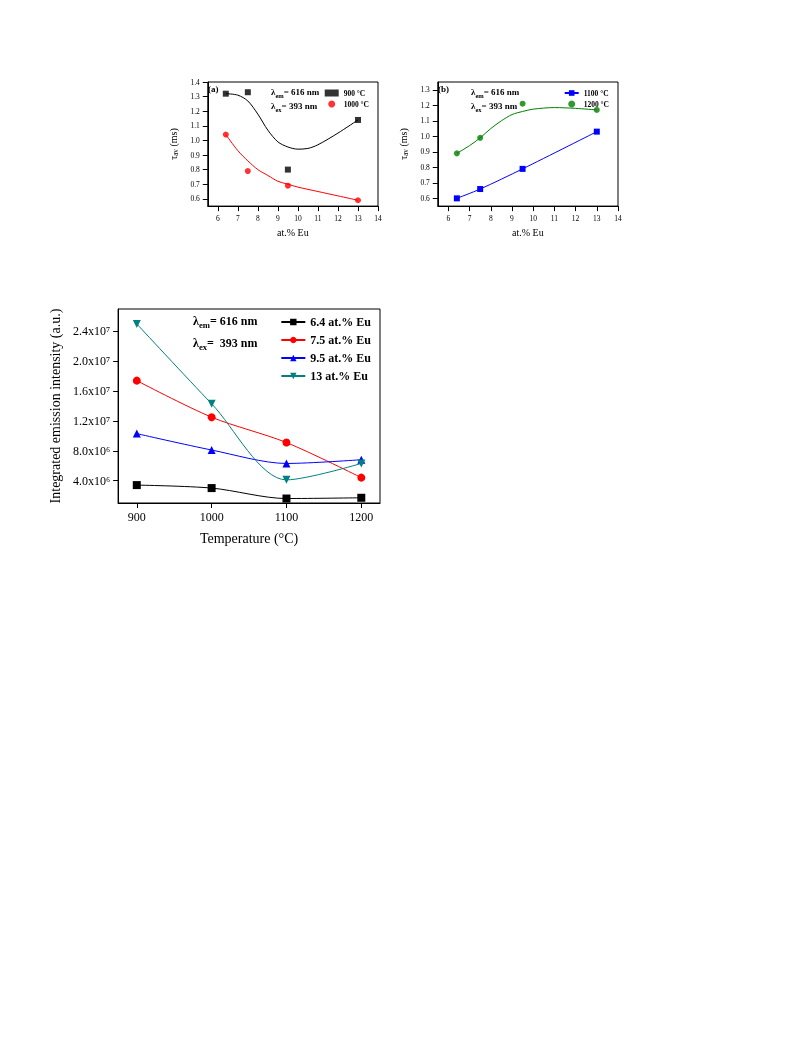 The image size is (793, 1057). What do you see at coordinates (91, 480) in the screenshot?
I see `y-tick-label: 4.0x10⁶` at bounding box center [91, 480].